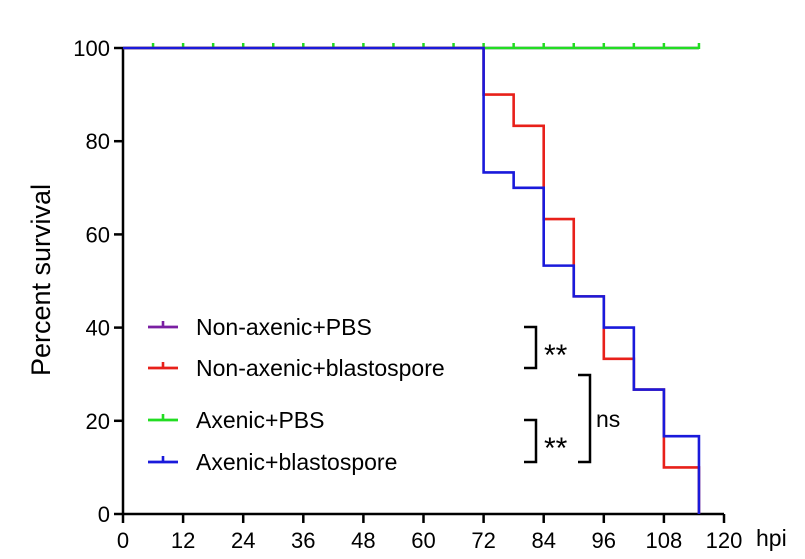 This screenshot has height=559, width=805. What do you see at coordinates (41, 280) in the screenshot?
I see `y-axis-label: Percent survival` at bounding box center [41, 280].